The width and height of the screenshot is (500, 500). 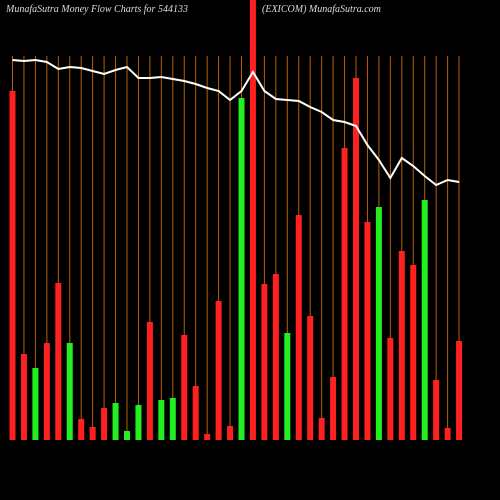 I want to click on chart-subtitle: (EXICOM) MunafaSutra.com, so click(x=321, y=9).